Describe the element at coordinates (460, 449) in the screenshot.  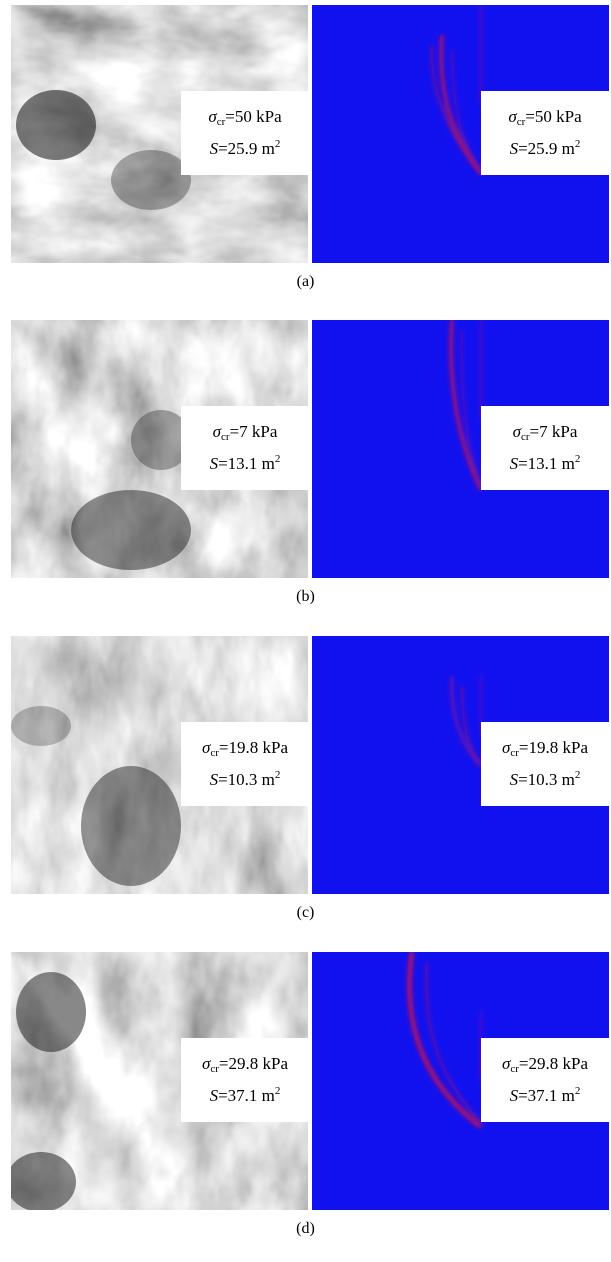
I see `failure-mechanism-image: σcr=7 kPa S=13.1 m2` at that location.